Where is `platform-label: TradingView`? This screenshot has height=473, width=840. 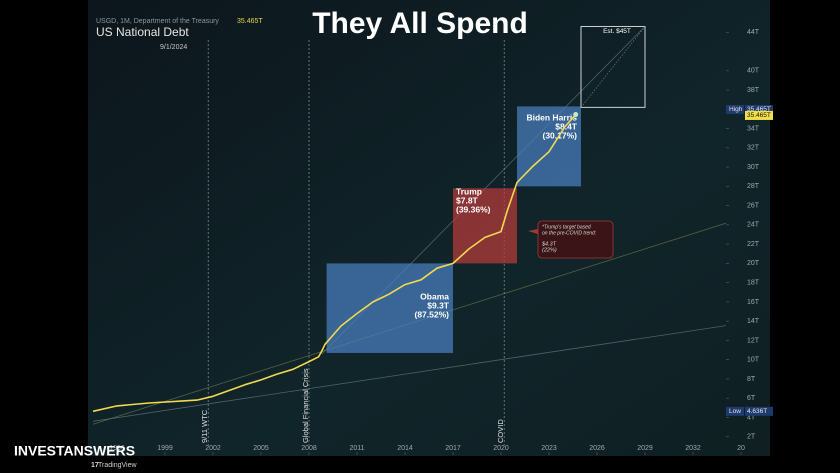
platform-label: TradingView is located at coordinates (117, 465).